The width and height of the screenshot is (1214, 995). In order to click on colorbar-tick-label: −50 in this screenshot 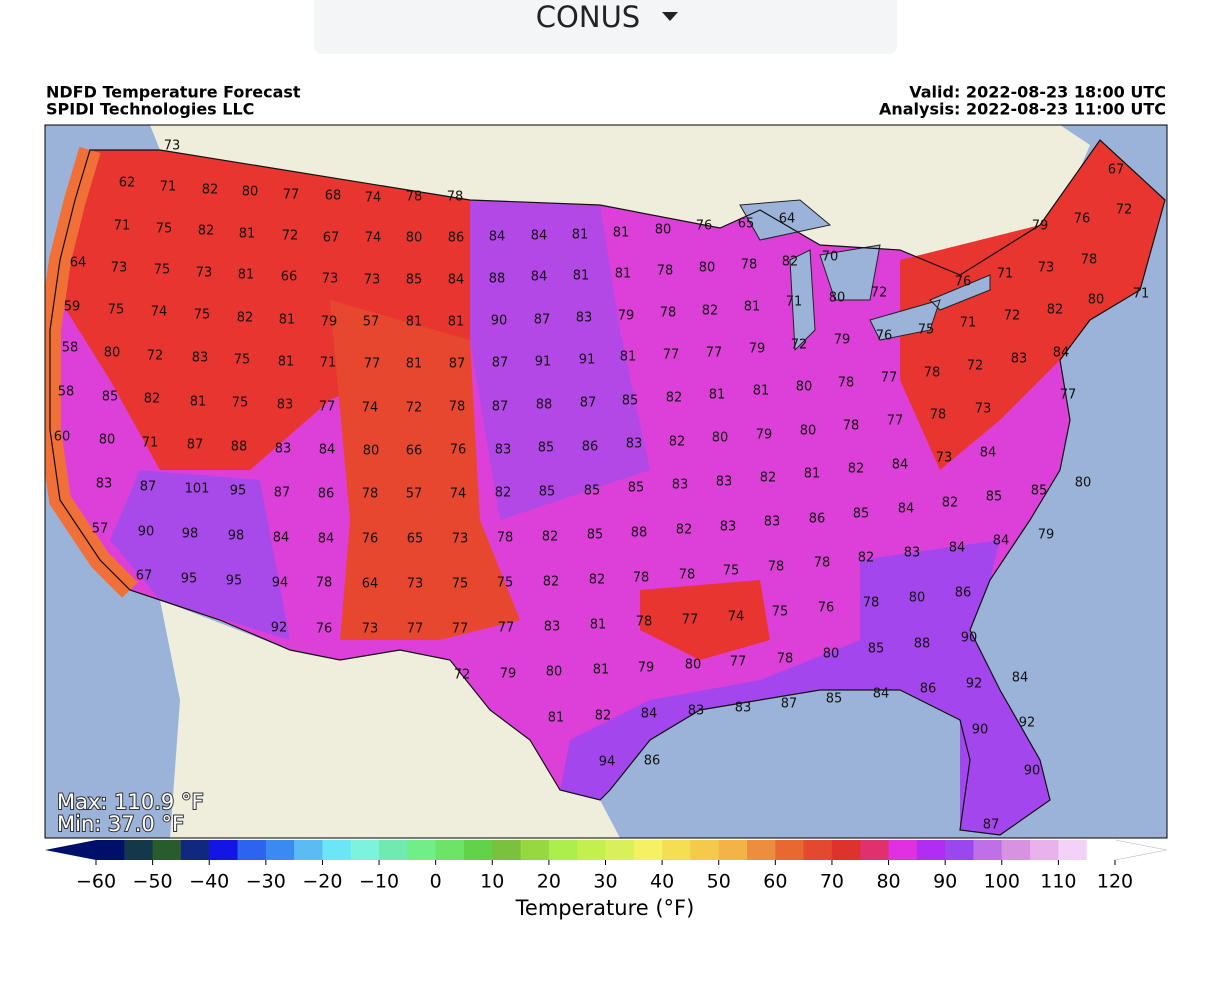, I will do `click(153, 882)`.